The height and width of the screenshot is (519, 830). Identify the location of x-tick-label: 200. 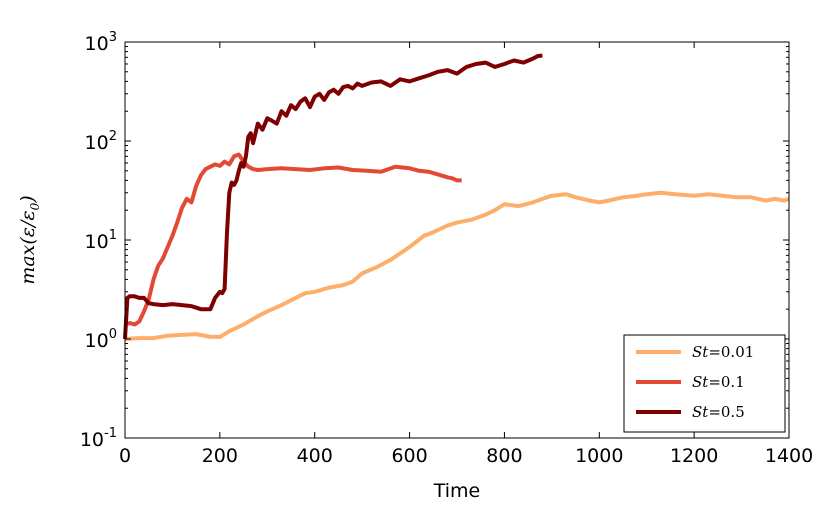
(220, 456).